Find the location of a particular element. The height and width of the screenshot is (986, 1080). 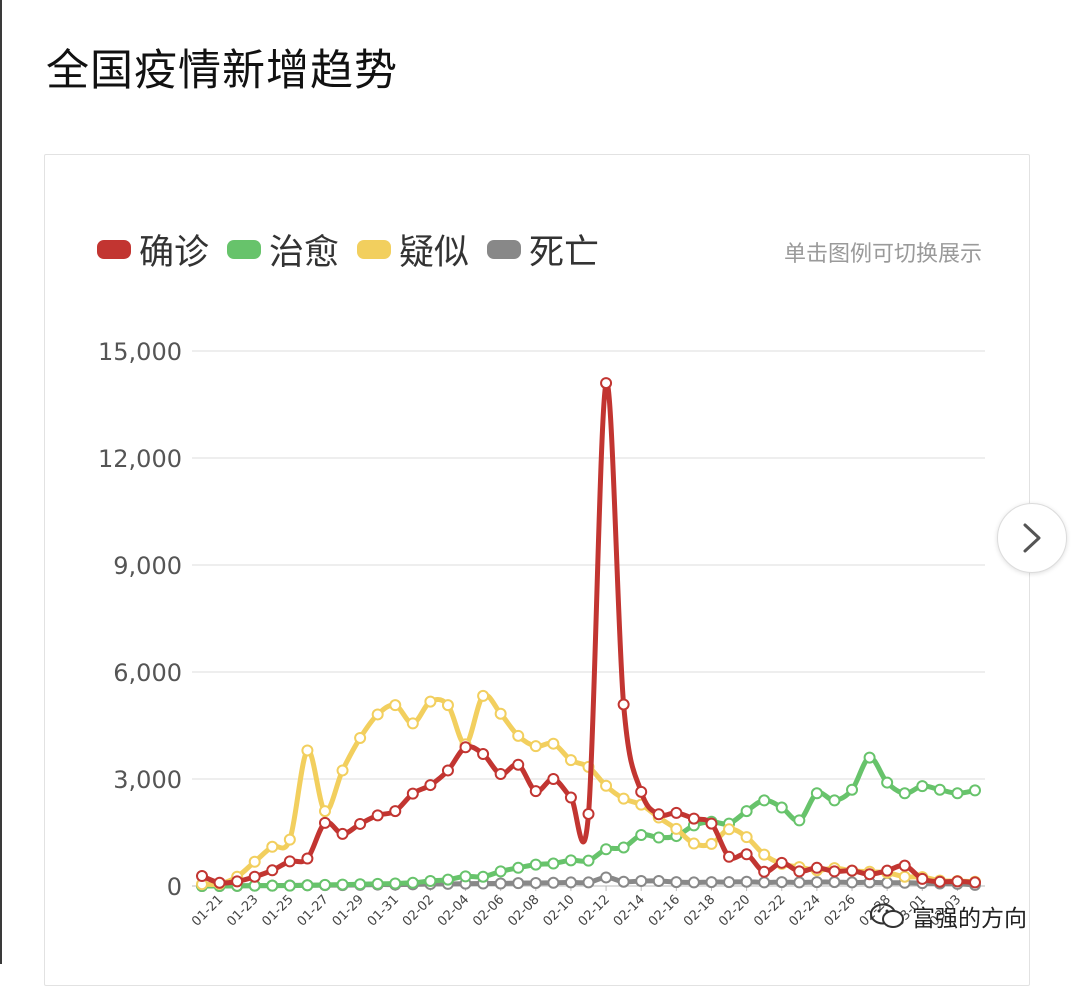

legend-item-series-0: 确诊 is located at coordinates (153, 249).